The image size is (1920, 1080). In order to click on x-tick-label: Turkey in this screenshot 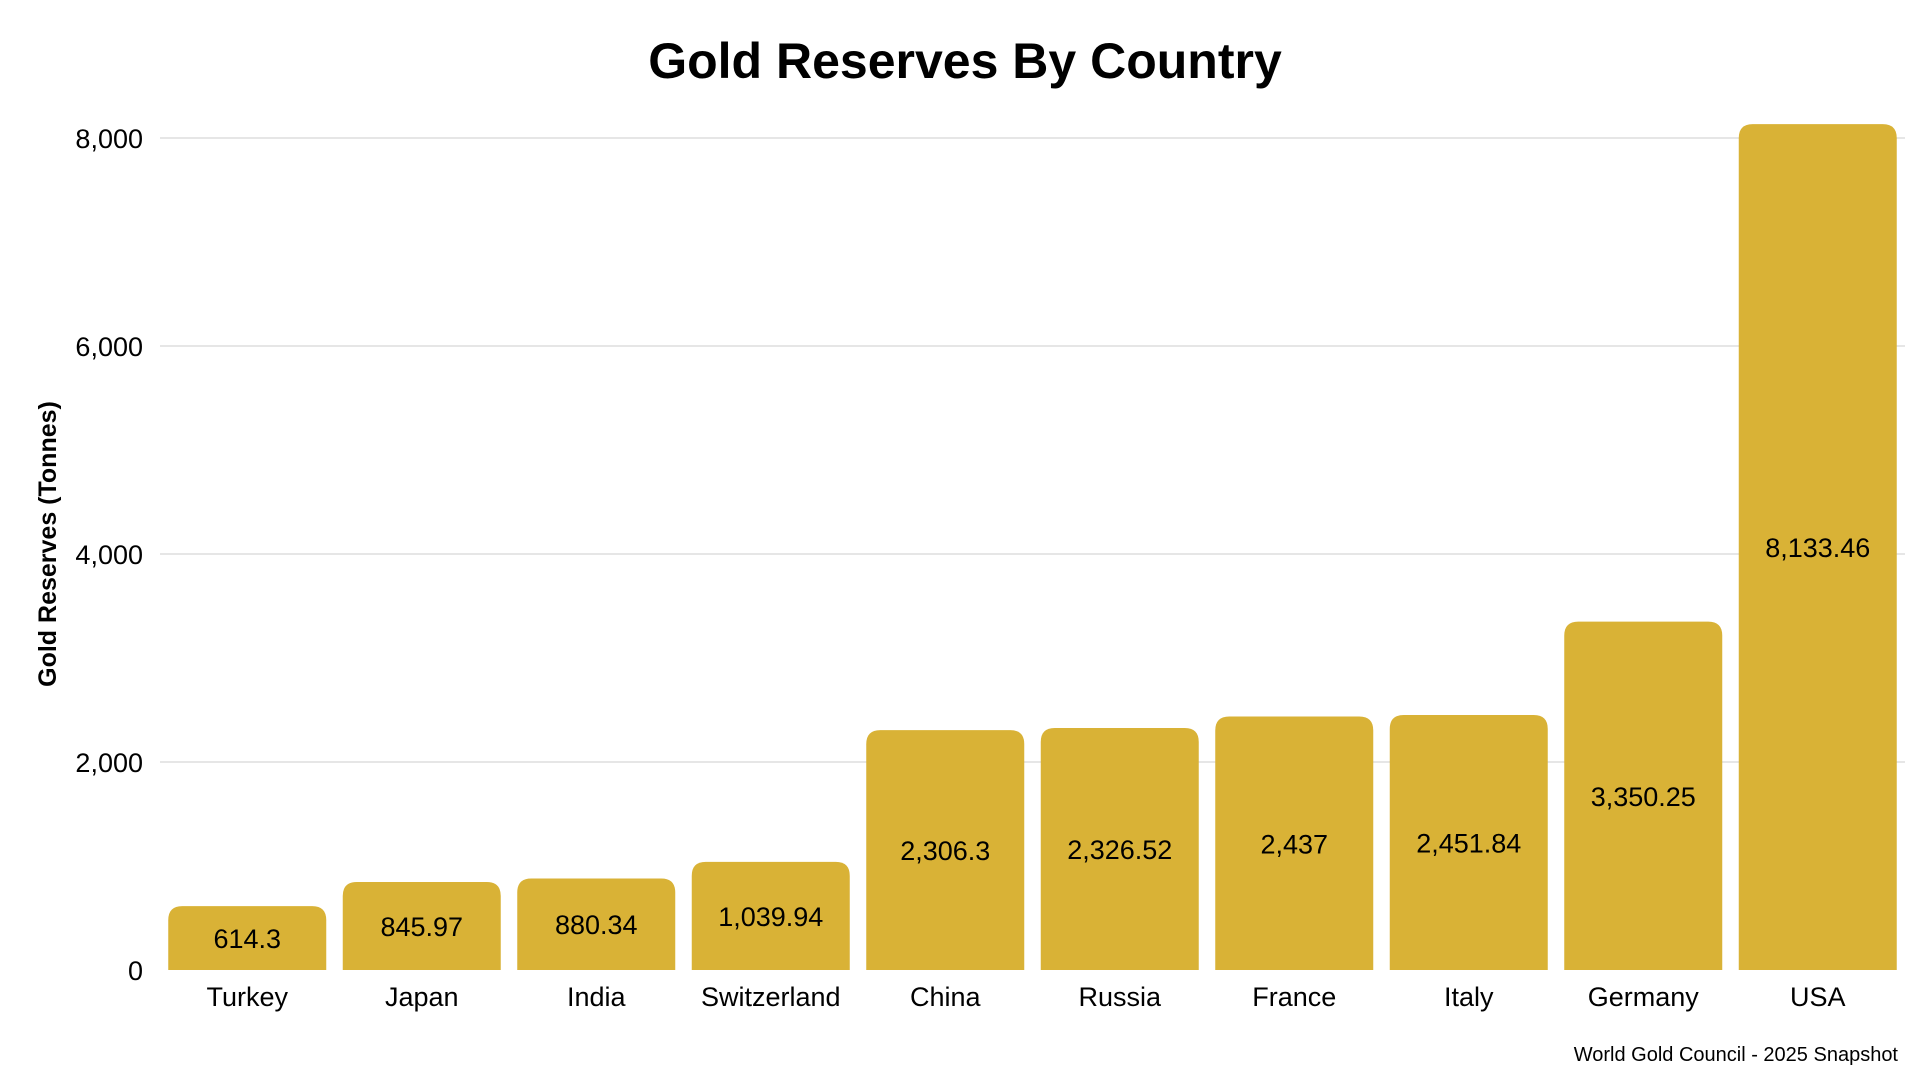, I will do `click(247, 997)`.